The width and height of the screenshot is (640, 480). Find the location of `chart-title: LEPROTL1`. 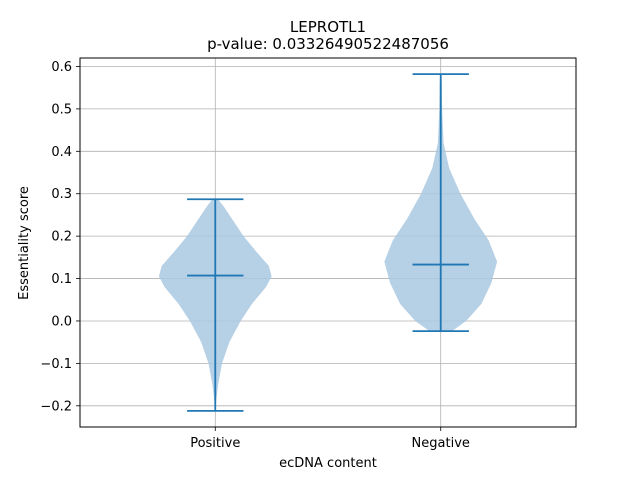

chart-title: LEPROTL1 is located at coordinates (328, 27).